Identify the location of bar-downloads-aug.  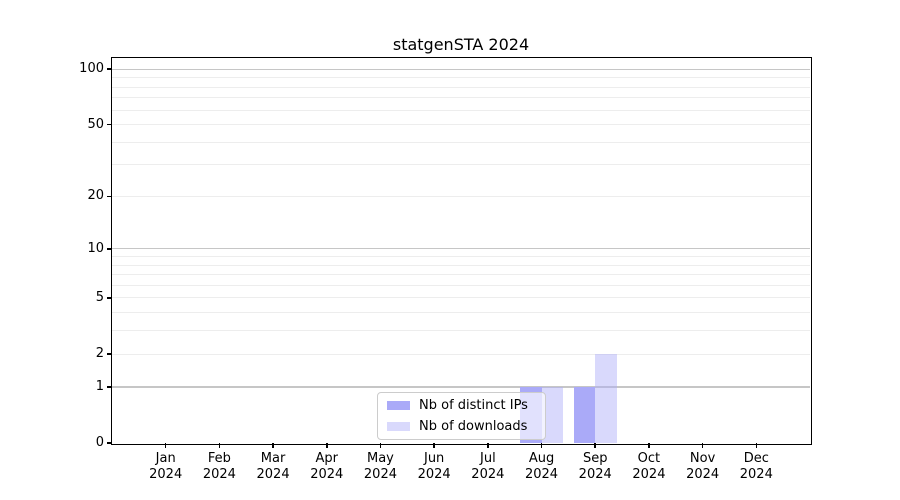
(552, 414).